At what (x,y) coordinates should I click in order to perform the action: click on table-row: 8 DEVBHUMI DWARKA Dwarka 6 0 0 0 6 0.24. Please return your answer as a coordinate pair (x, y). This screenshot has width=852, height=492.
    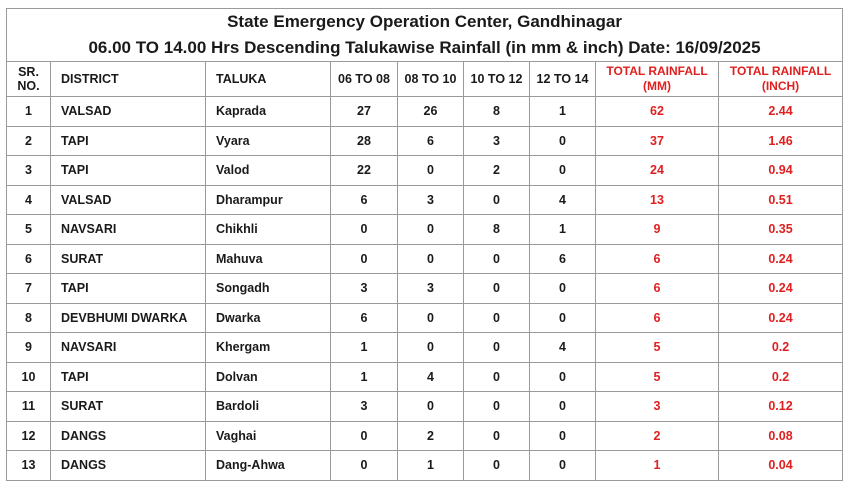
    Looking at the image, I should click on (425, 317).